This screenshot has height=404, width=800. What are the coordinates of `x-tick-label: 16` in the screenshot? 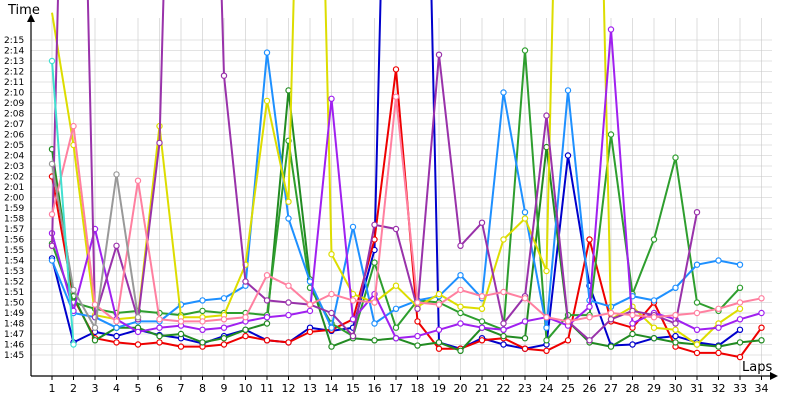 It's located at (375, 388).